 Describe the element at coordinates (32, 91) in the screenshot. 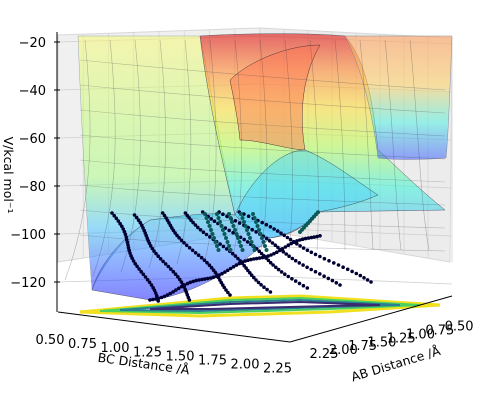

I see `z-tick-label: −40` at that location.